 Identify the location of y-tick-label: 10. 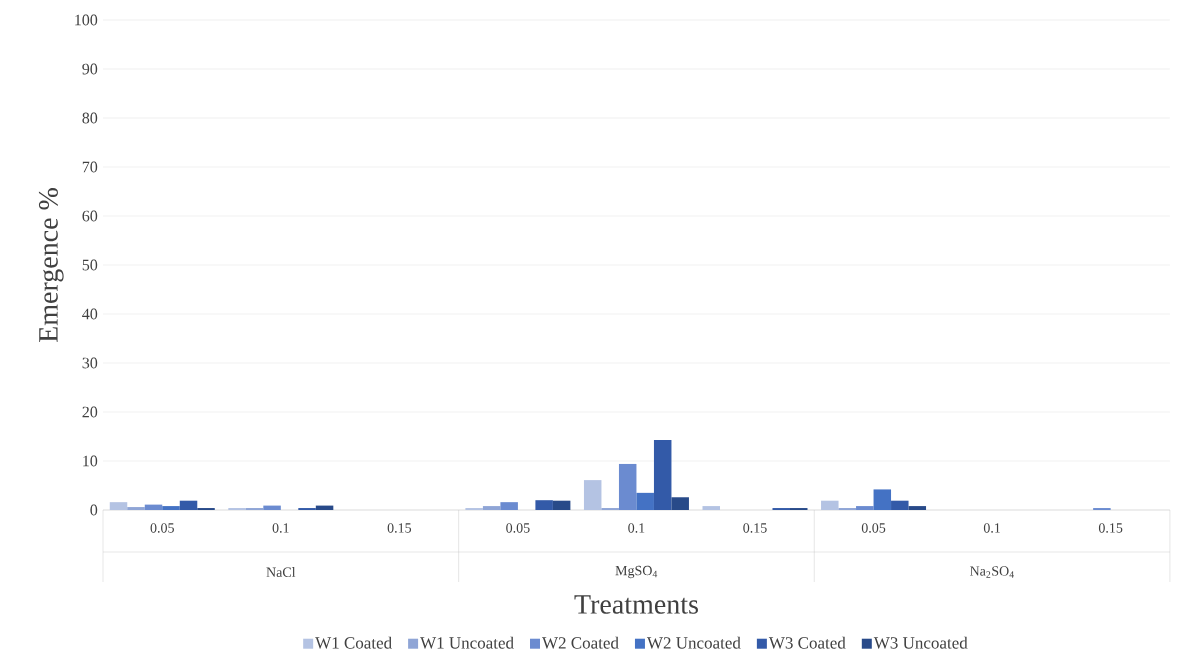
(90, 461).